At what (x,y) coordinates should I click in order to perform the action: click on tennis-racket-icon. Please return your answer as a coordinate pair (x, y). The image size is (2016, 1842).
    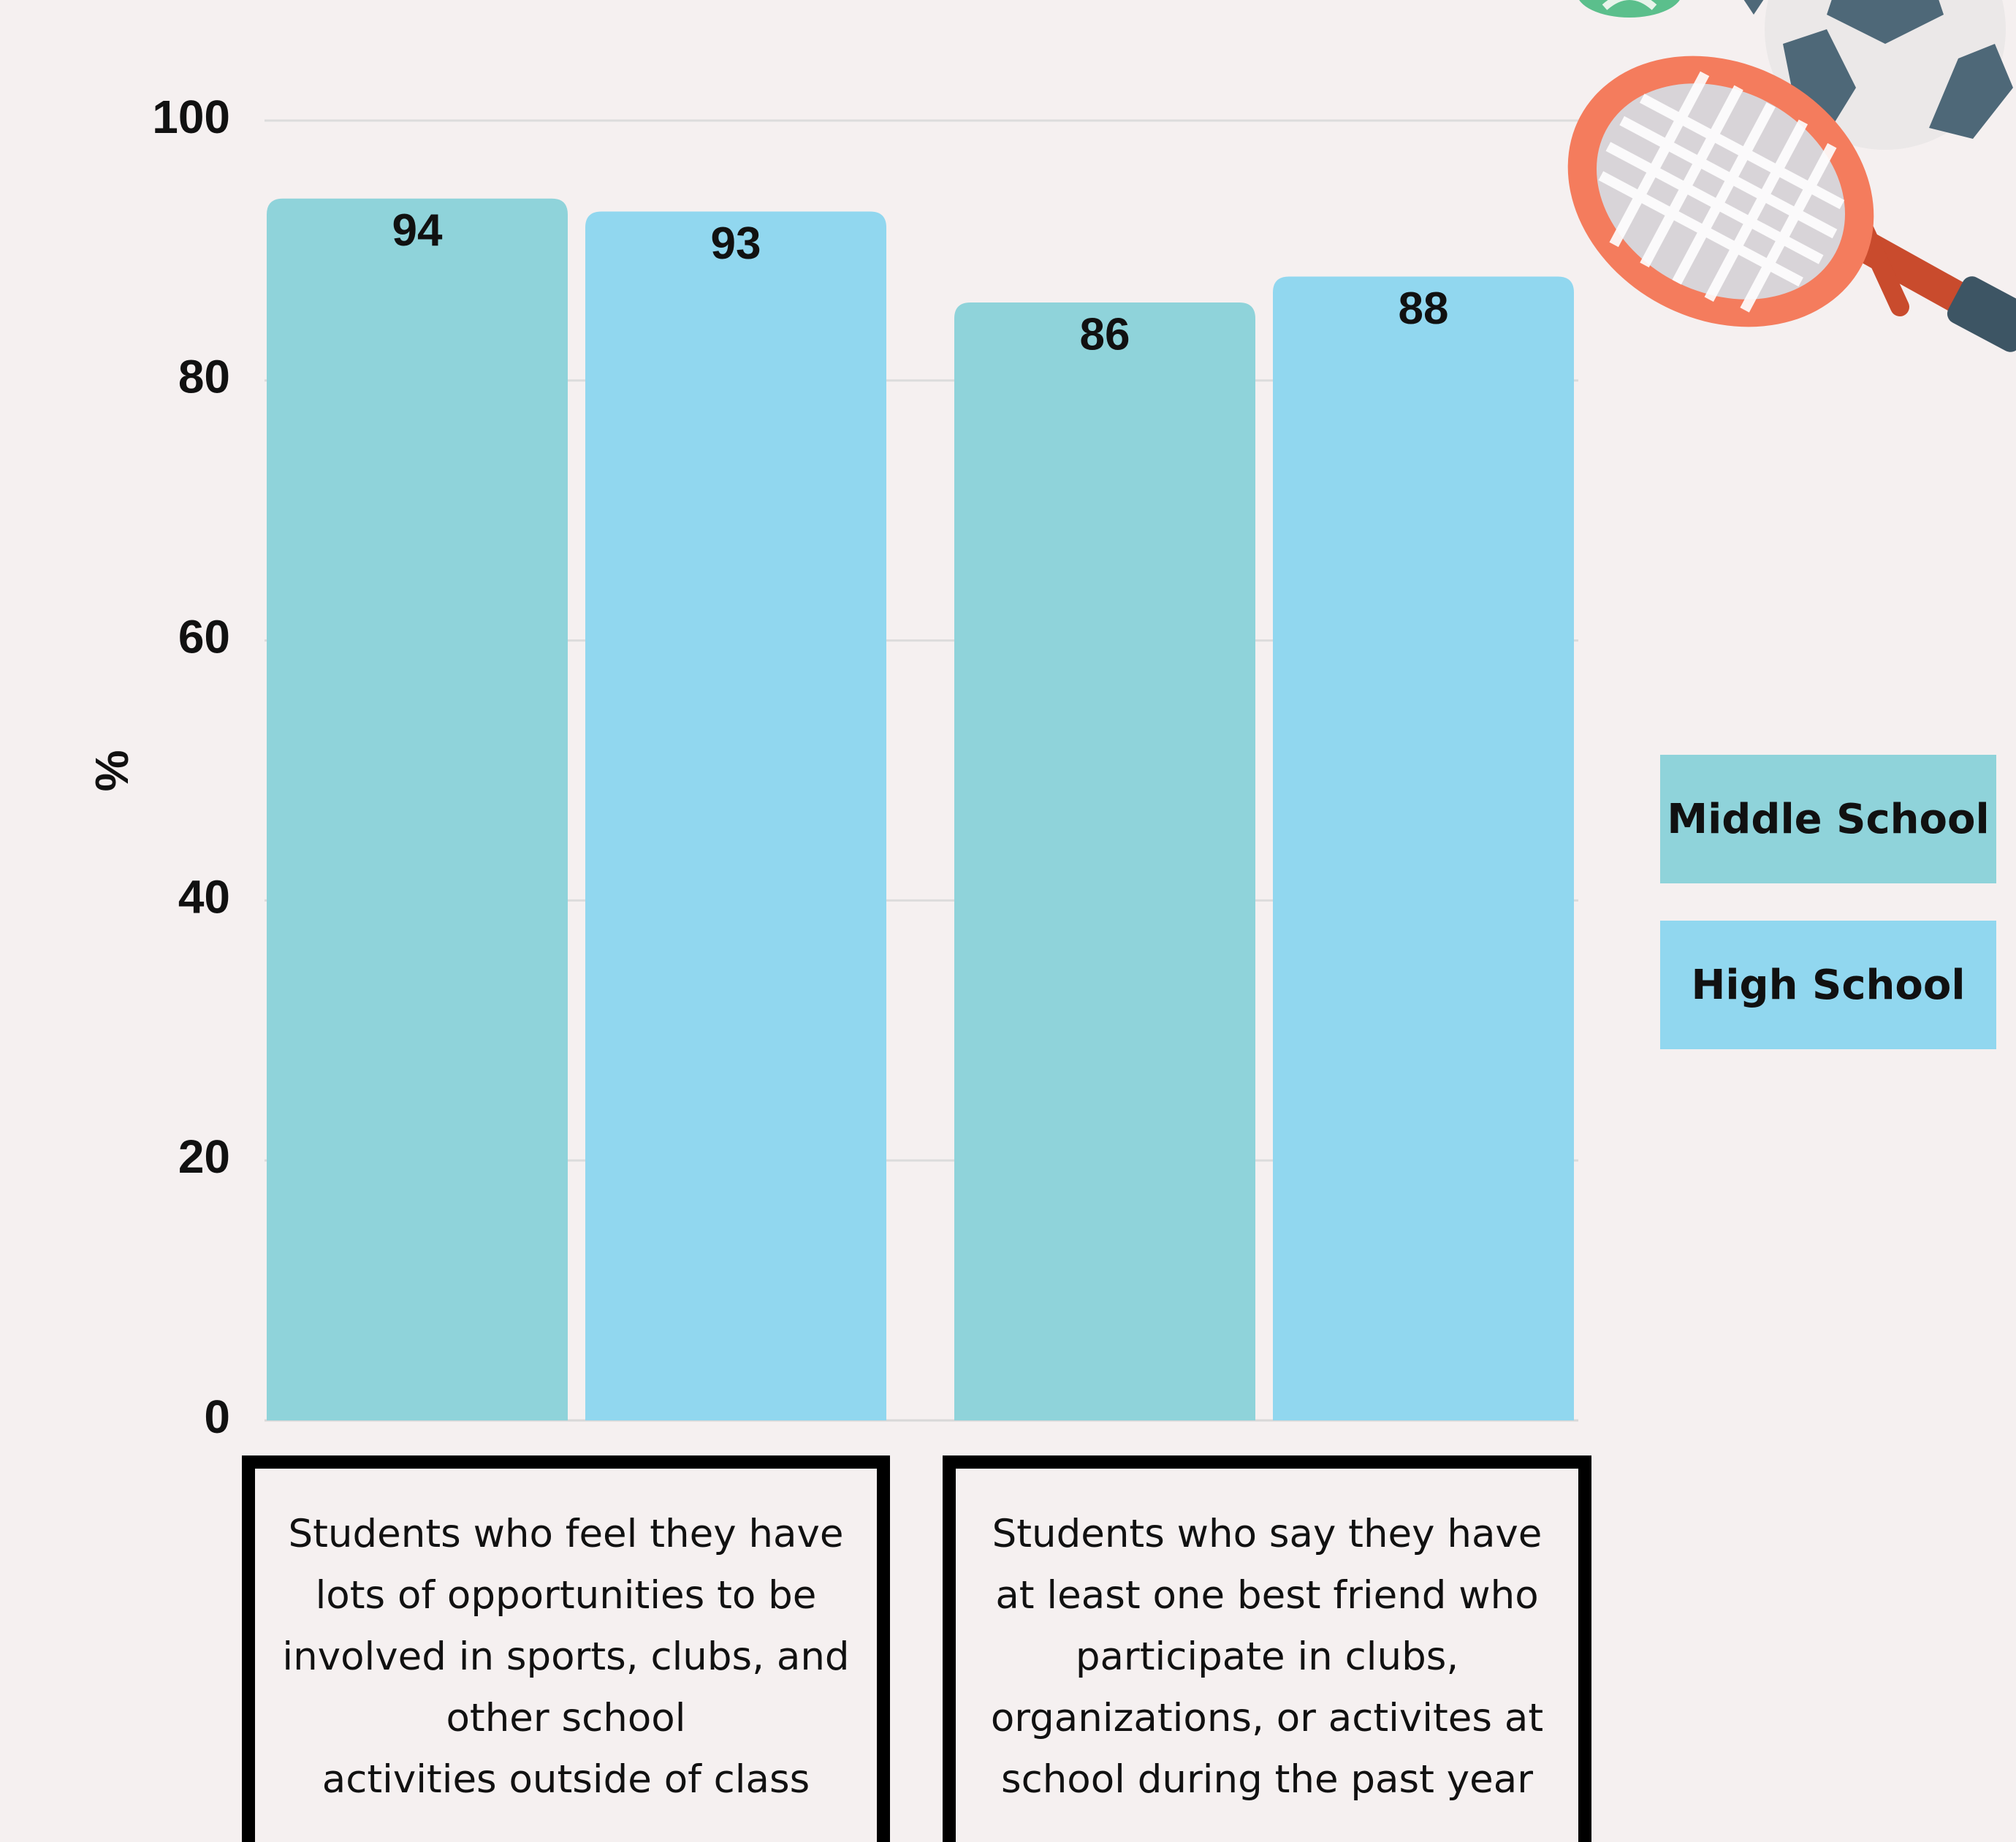
    Looking at the image, I should click on (1791, 204).